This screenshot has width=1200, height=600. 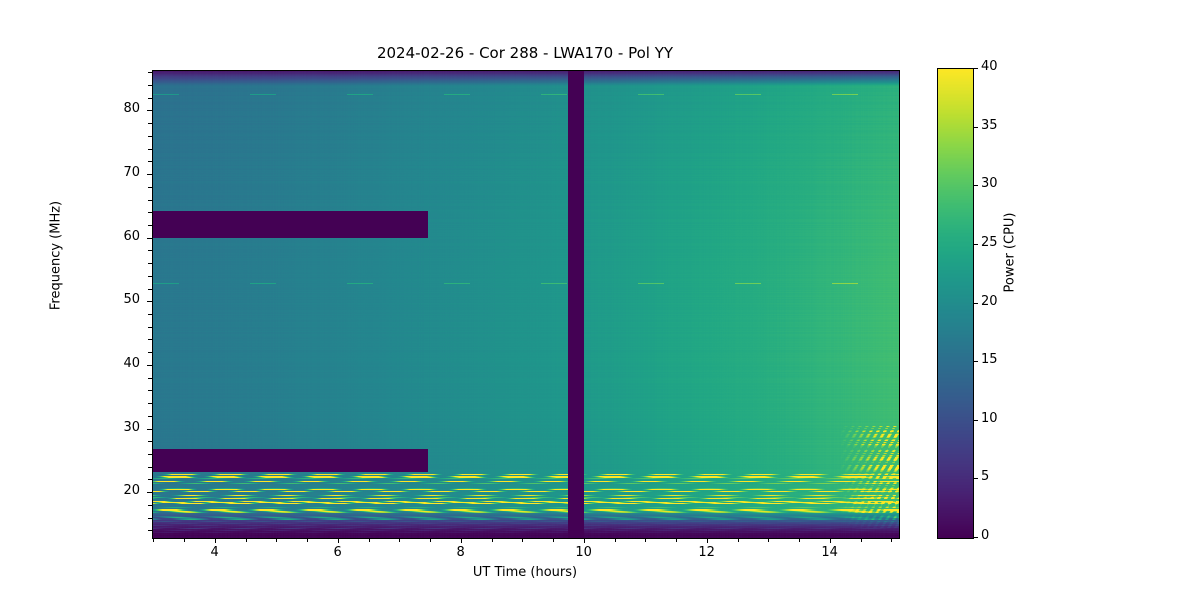 I want to click on colorbar-tick-label: 35, so click(x=989, y=125).